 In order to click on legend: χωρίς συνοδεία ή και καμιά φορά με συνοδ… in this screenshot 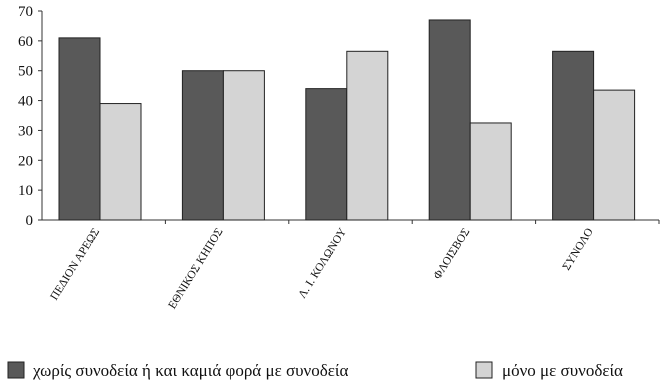, I will do `click(315, 370)`.